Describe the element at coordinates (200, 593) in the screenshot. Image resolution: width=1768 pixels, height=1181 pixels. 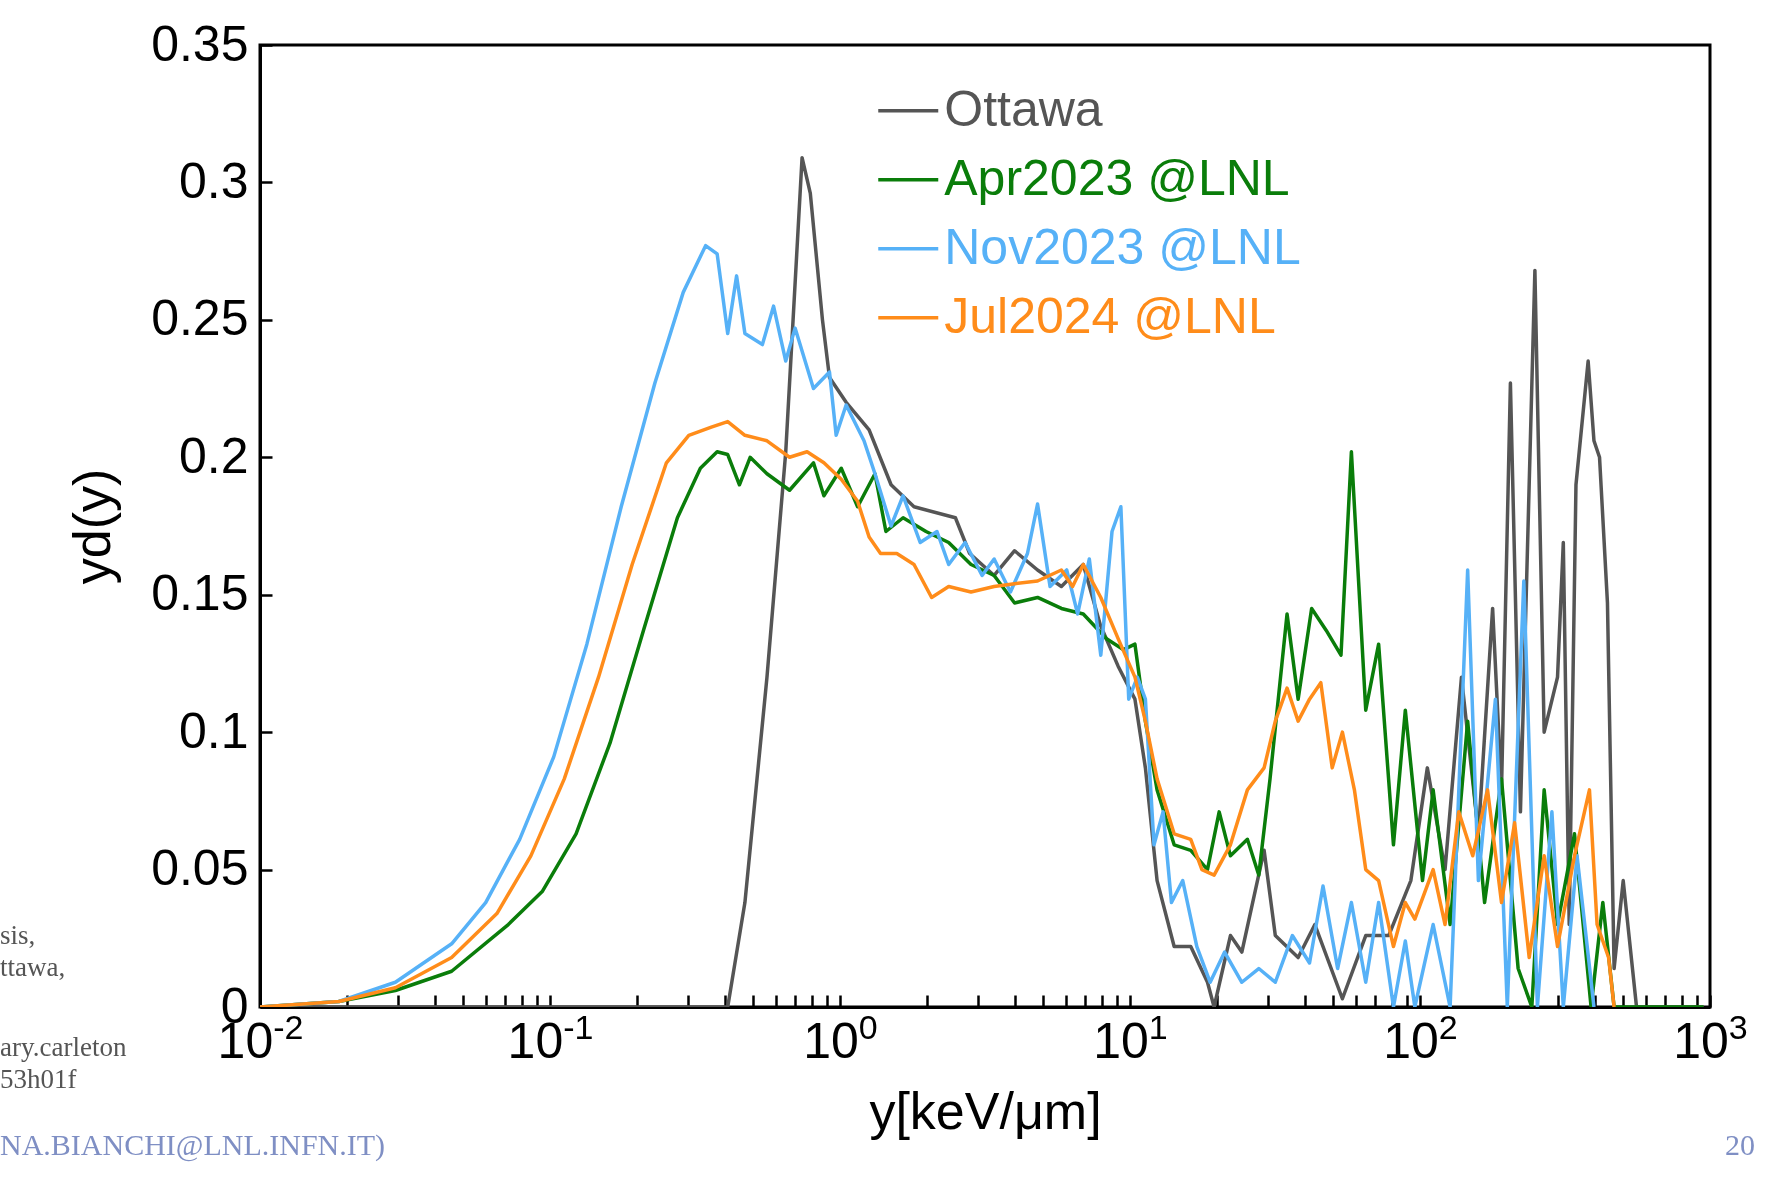
I see `y-tick-label: 0.15` at that location.